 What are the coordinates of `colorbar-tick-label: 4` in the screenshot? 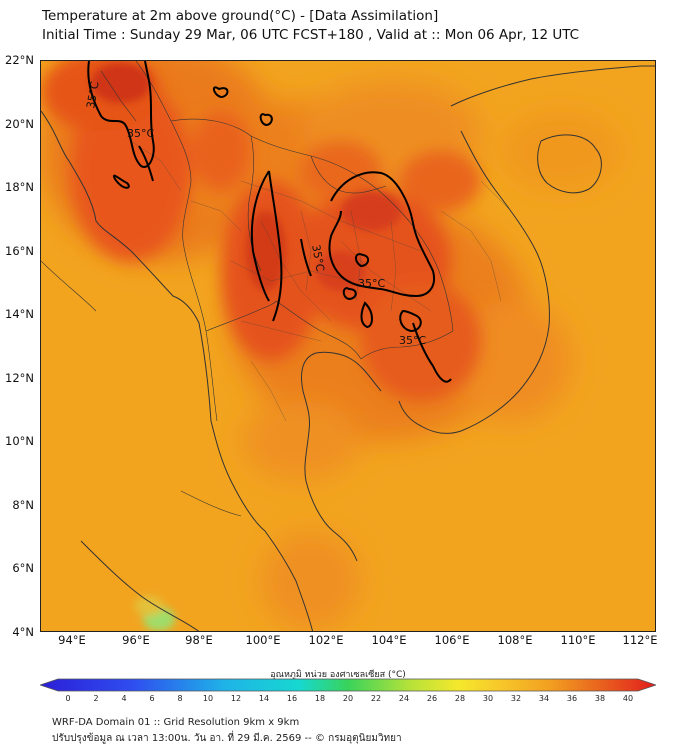 It's located at (124, 698).